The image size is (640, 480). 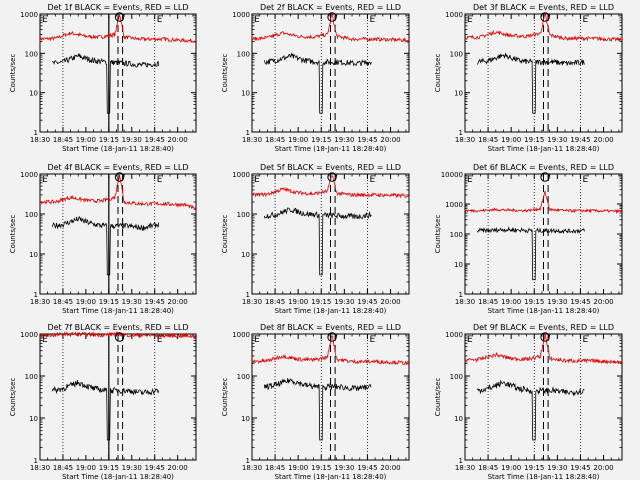 I want to click on y-tick-label: 10000, so click(x=452, y=175).